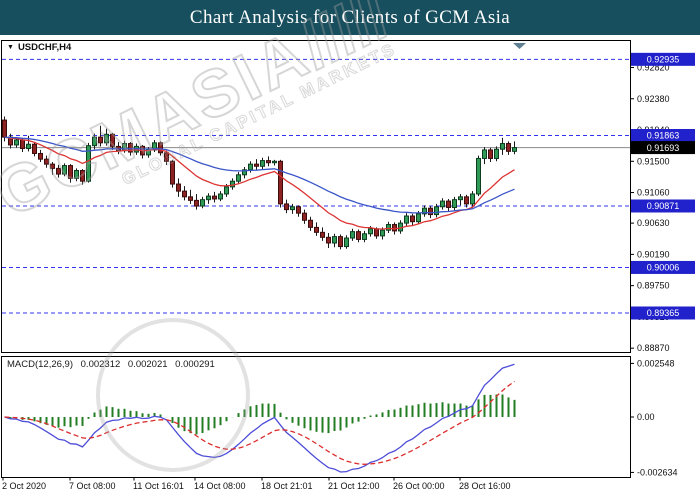  What do you see at coordinates (663, 268) in the screenshot?
I see `level-price-box-label: 0.90006` at bounding box center [663, 268].